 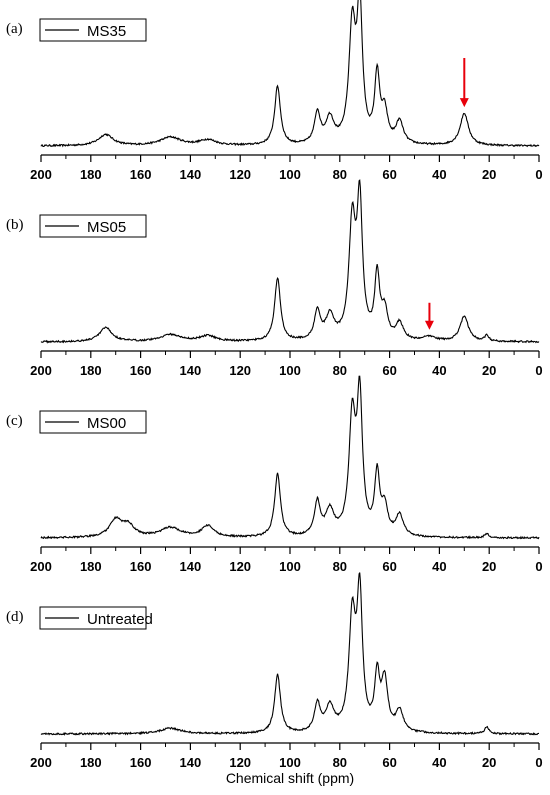 What do you see at coordinates (15, 617) in the screenshot?
I see `panel-label: (d)` at bounding box center [15, 617].